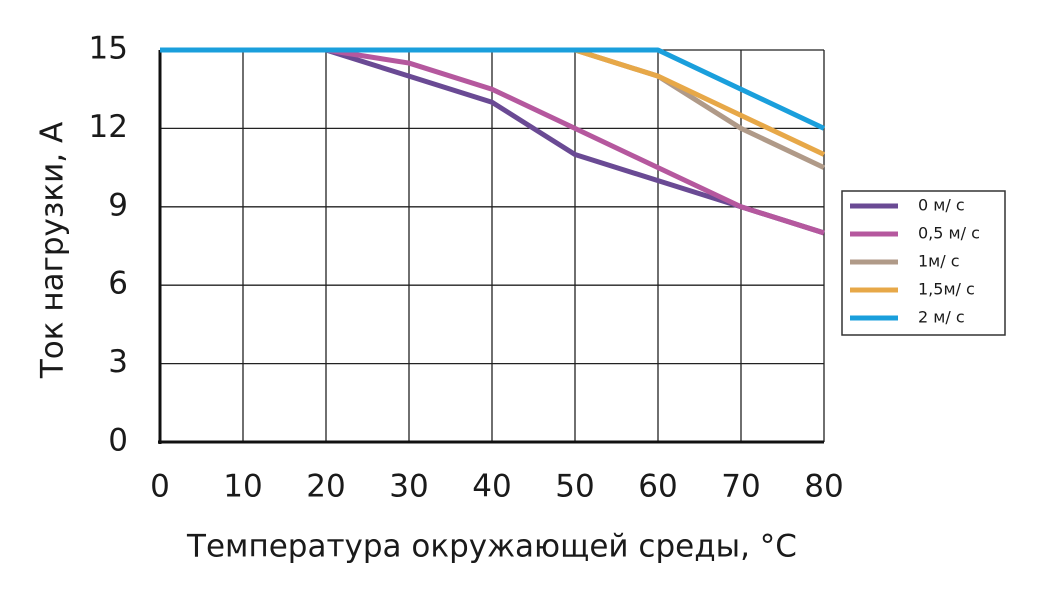 The image size is (1042, 590). I want to click on y-tick-label: 3, so click(118, 362).